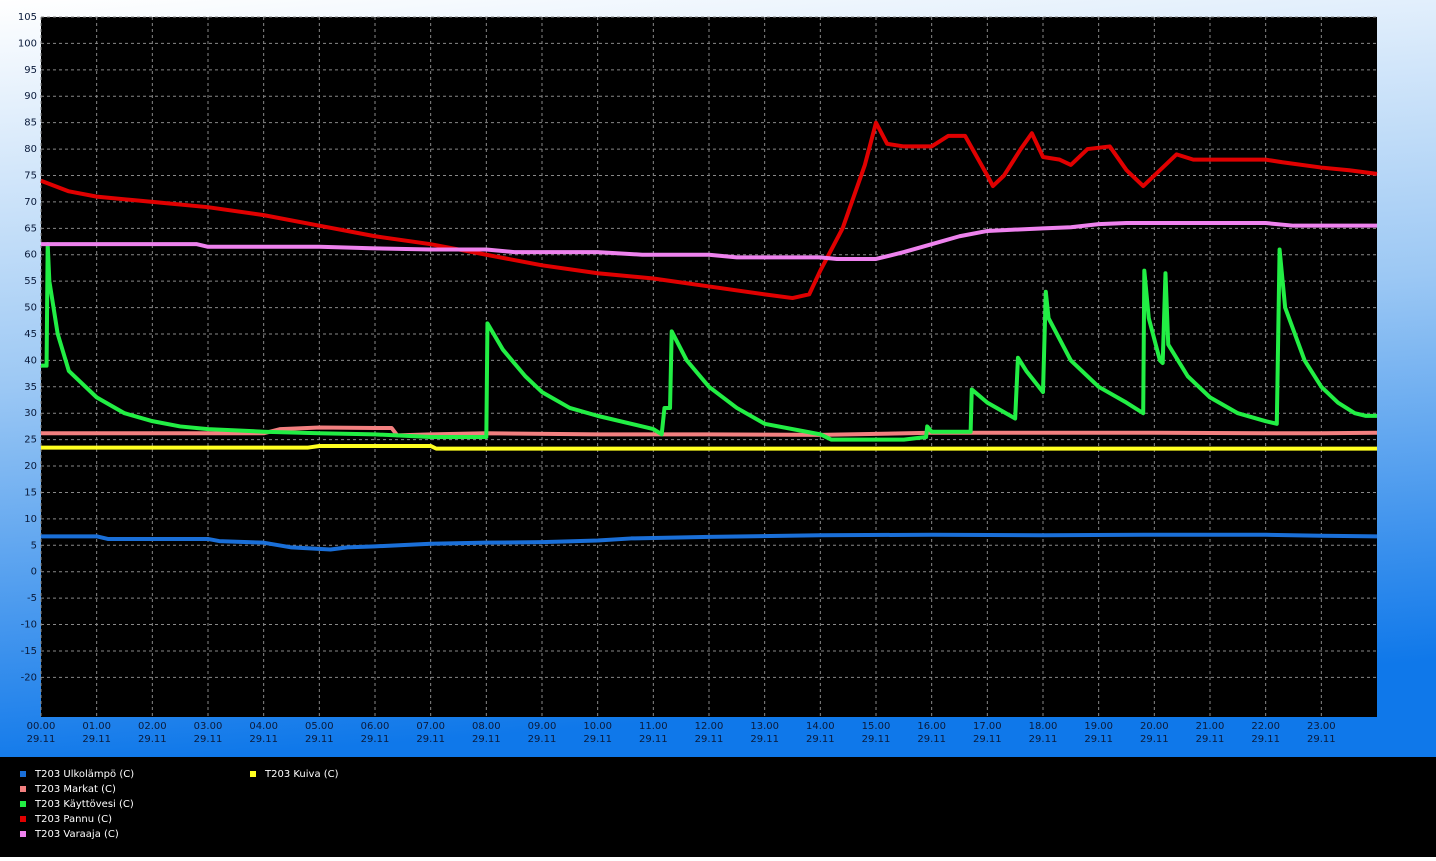  Describe the element at coordinates (84, 804) in the screenshot. I see `legend-label: T203 Käyttövesi (C)` at that location.